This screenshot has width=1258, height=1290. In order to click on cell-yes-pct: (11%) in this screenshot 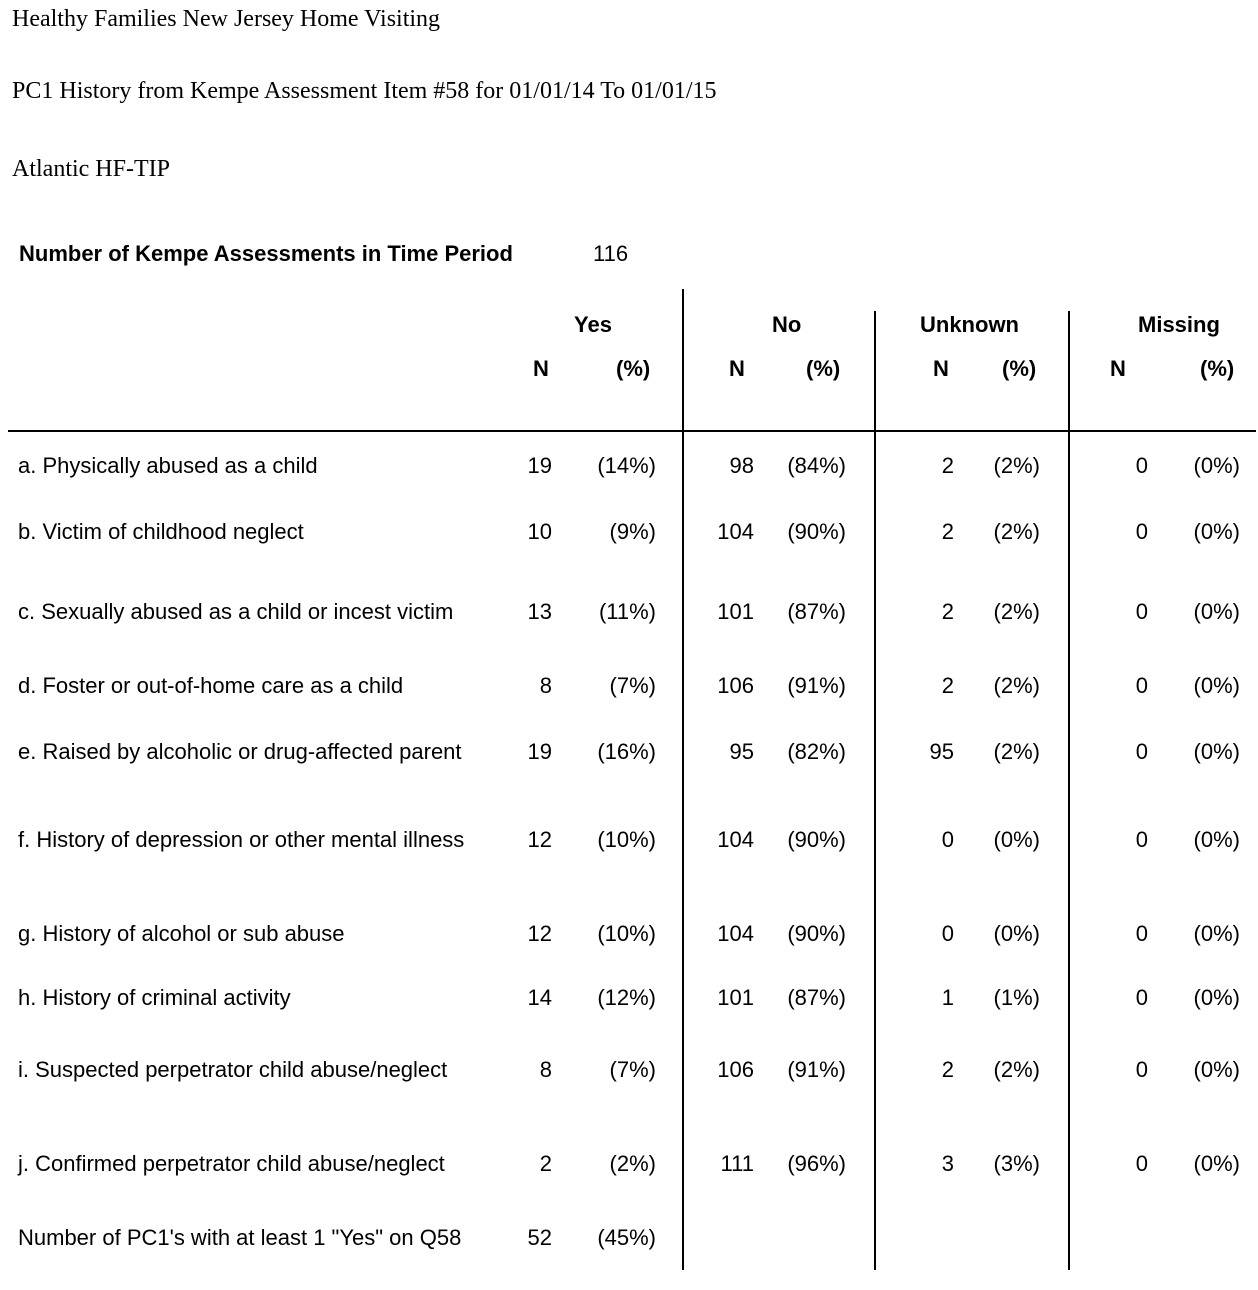, I will do `click(627, 611)`.